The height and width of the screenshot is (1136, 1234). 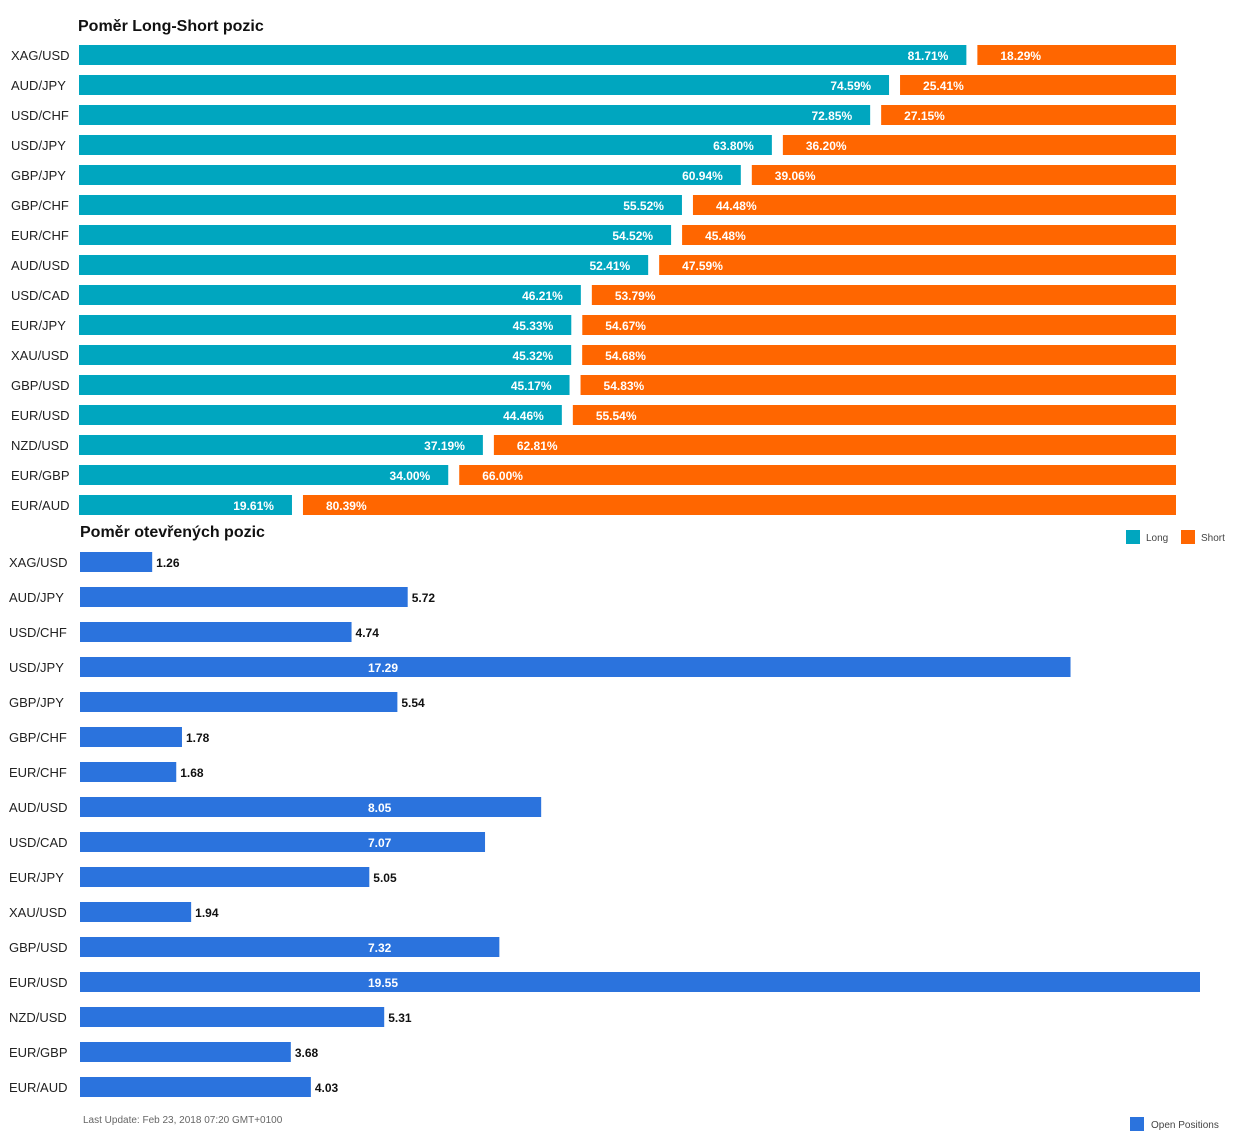 What do you see at coordinates (38, 145) in the screenshot?
I see `ls-category-label-usd-jpy: USD/JPY` at bounding box center [38, 145].